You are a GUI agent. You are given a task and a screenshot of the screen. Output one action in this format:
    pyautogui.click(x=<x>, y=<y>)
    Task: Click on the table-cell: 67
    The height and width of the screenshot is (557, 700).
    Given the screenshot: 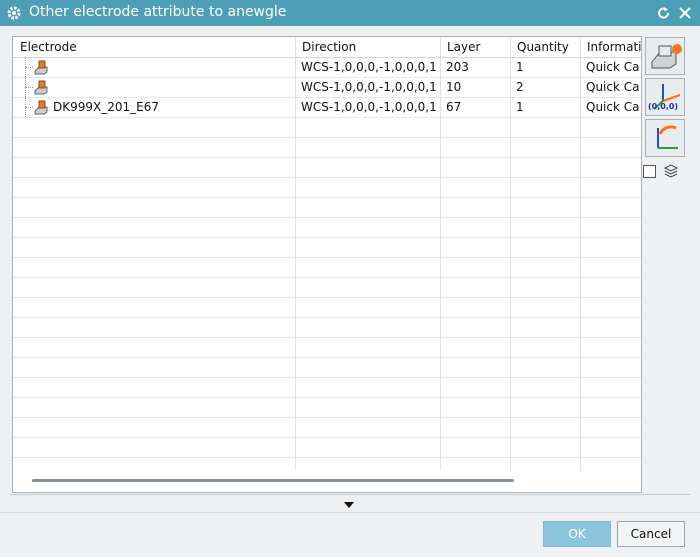 What is the action you would take?
    pyautogui.click(x=454, y=107)
    